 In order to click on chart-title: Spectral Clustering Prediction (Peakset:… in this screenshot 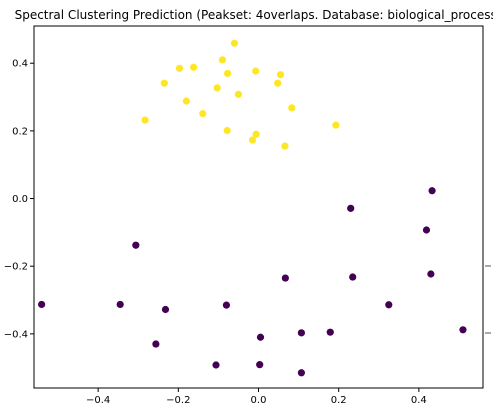, I will do `click(254, 15)`.